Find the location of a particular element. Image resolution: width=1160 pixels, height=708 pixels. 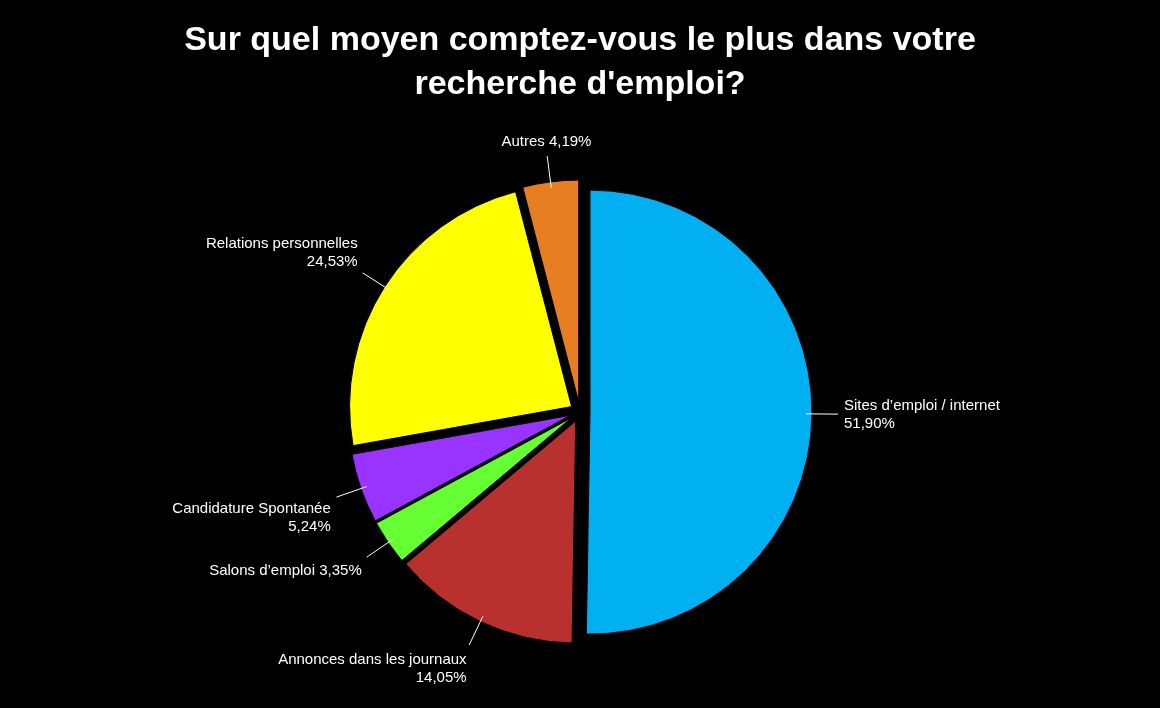

slice-label: Candidature Spontanée is located at coordinates (251, 508).